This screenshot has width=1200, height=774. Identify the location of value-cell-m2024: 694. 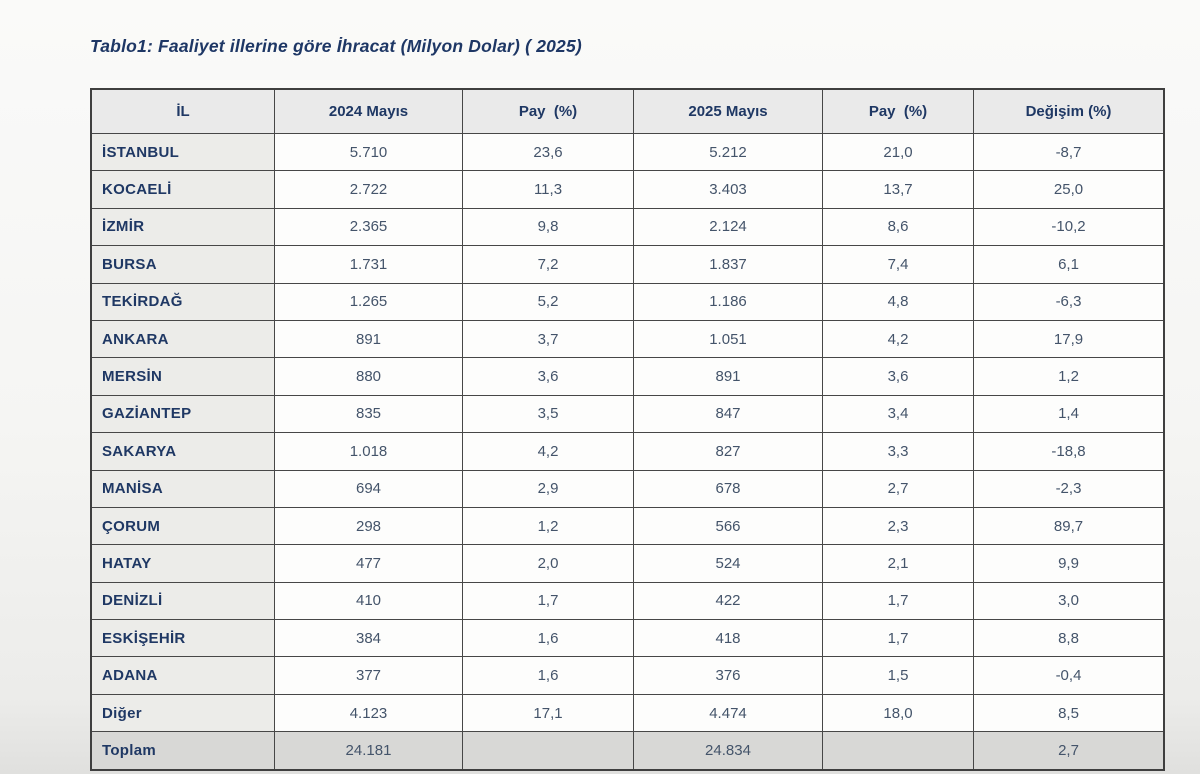
(368, 488).